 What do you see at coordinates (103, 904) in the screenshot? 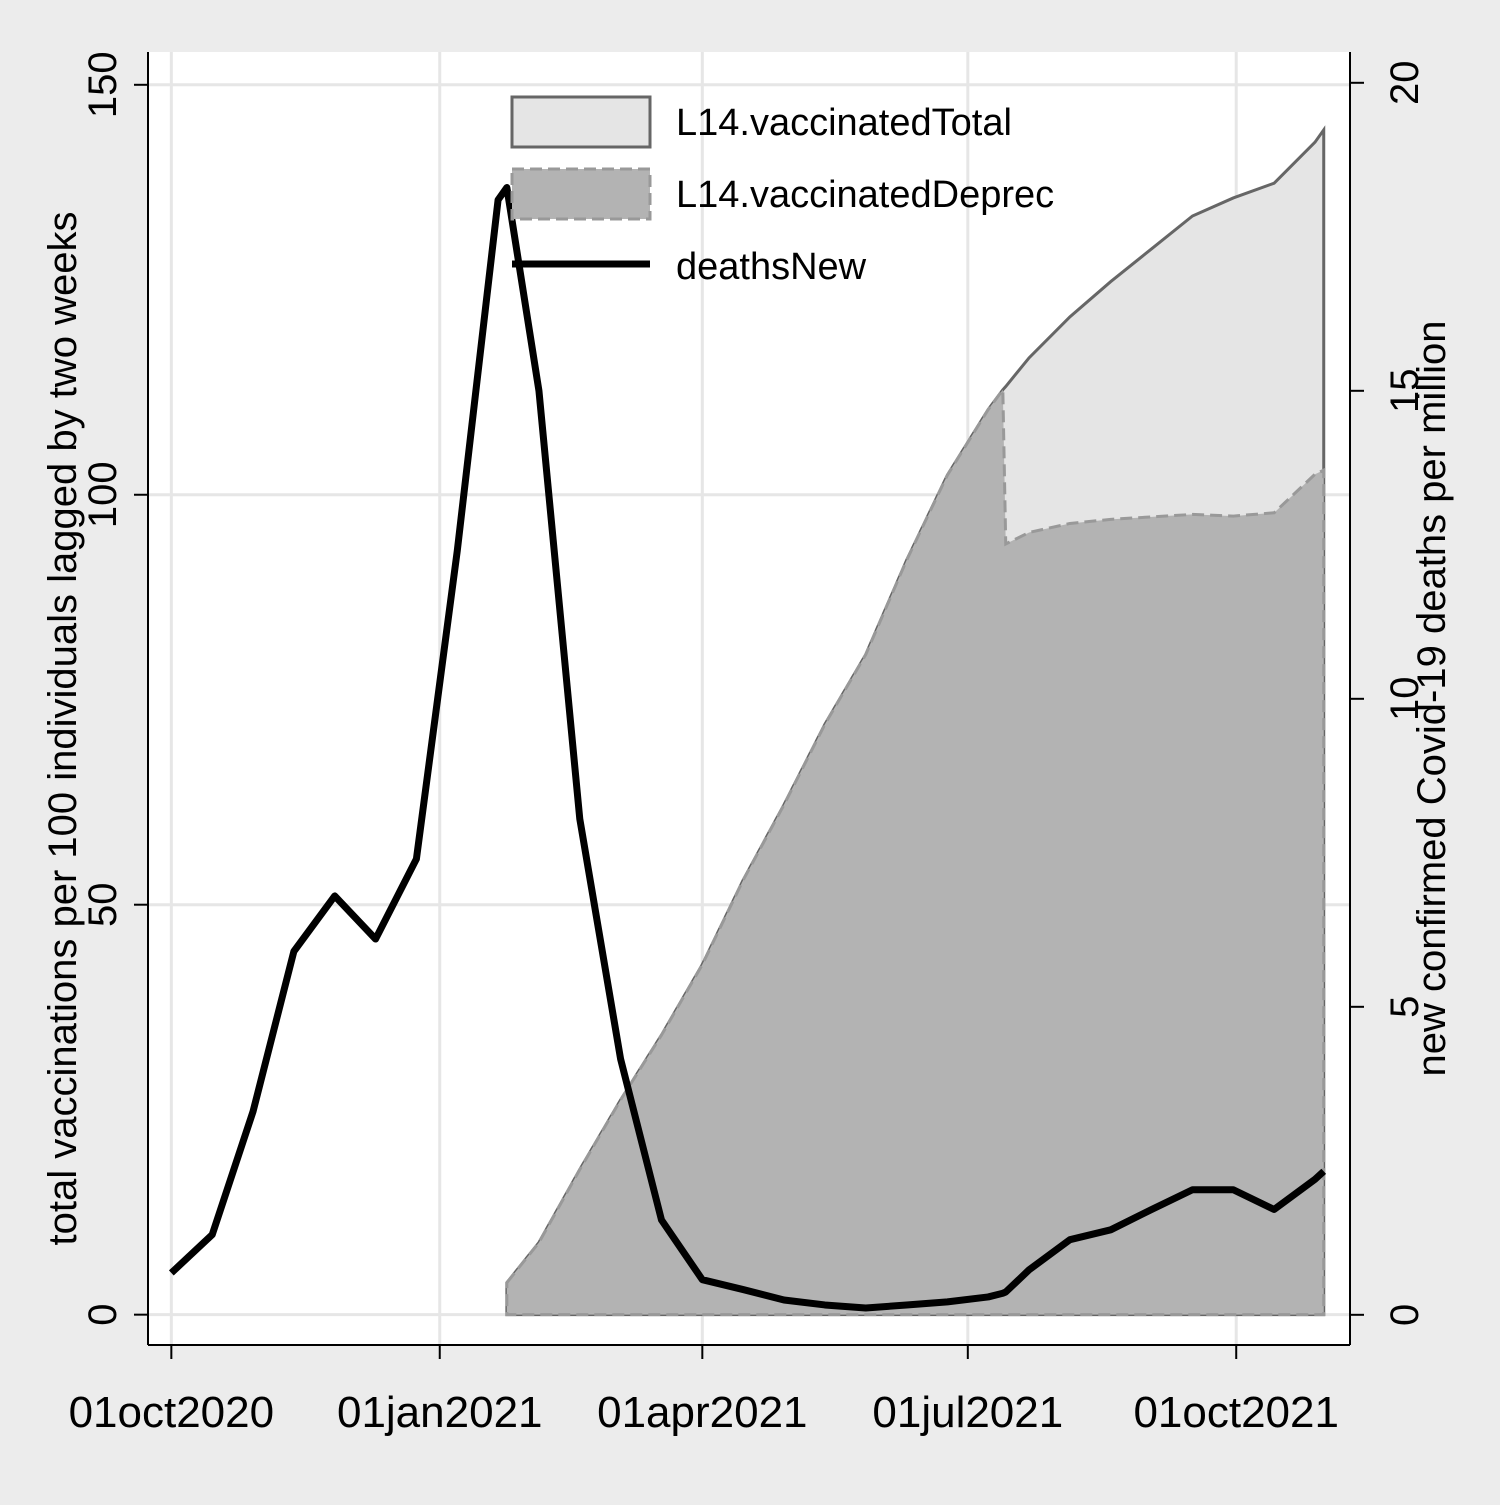
I see `y-tick-label: 50` at bounding box center [103, 904].